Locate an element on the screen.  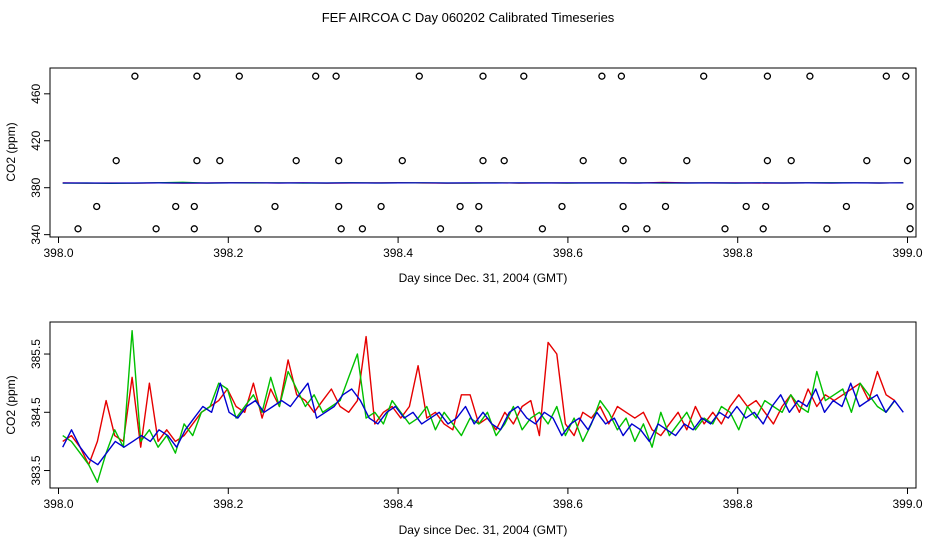
bottom-x-axis-label: Day since Dec. 31, 2004 (GMT) is located at coordinates (483, 530).